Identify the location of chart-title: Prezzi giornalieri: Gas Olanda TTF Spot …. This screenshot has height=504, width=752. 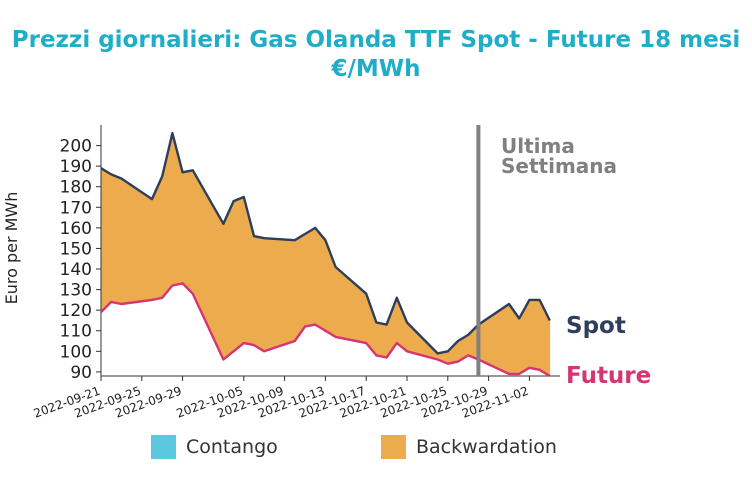
(376, 40).